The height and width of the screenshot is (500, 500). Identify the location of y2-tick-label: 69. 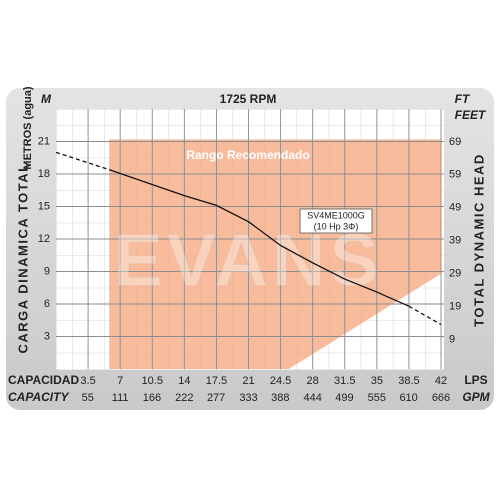
(455, 142).